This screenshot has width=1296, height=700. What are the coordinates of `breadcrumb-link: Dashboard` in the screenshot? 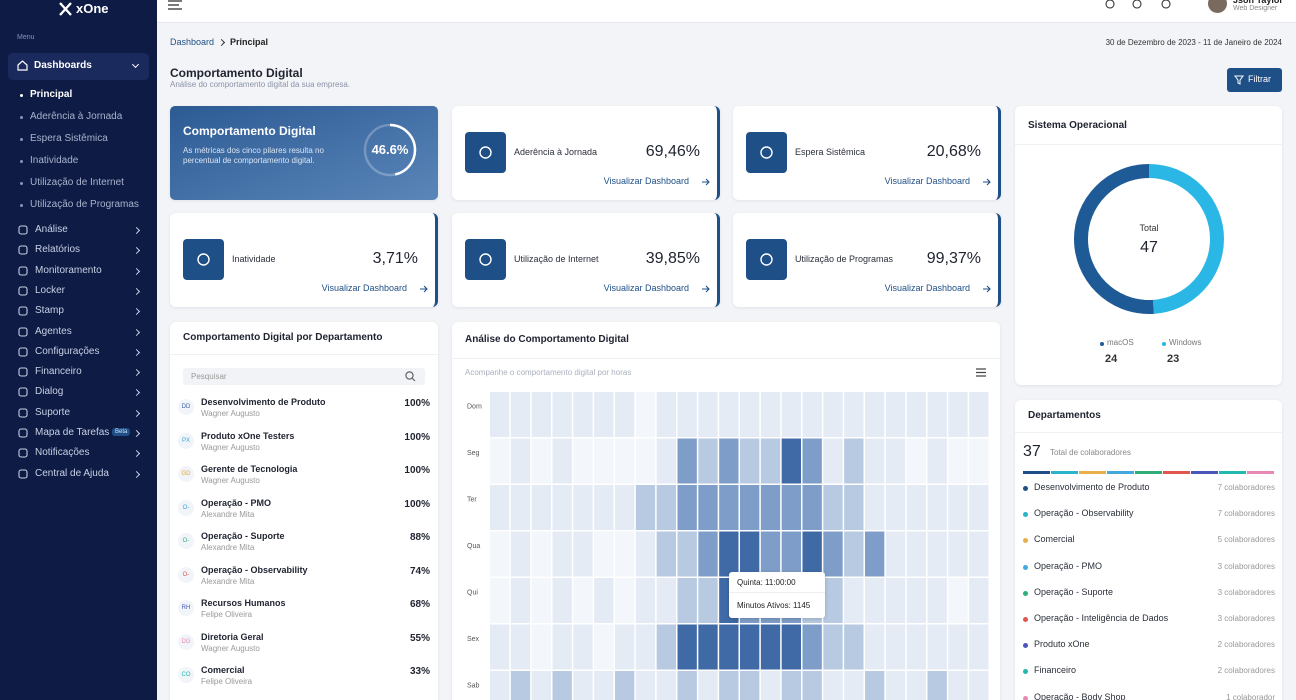 It's located at (192, 42).